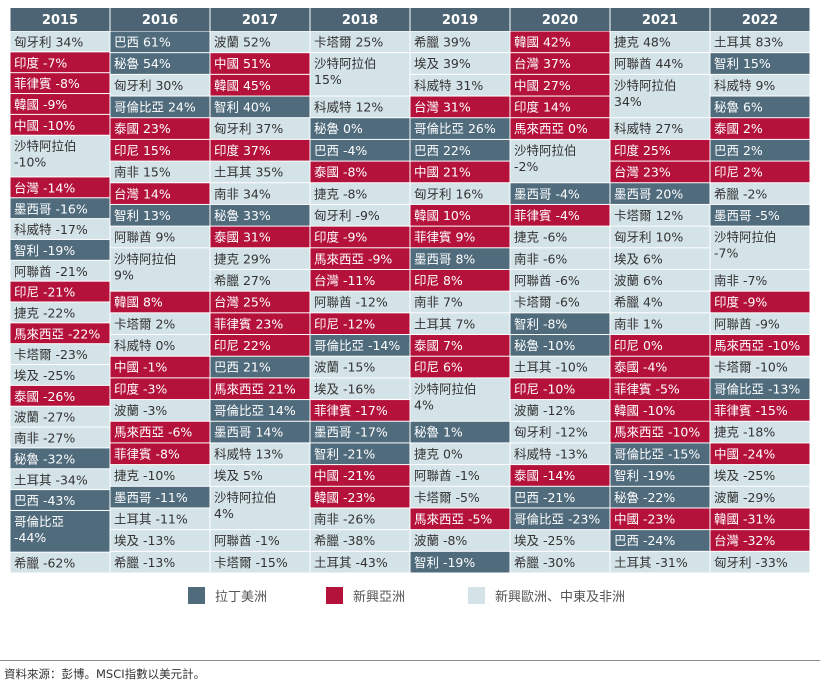 Image resolution: width=820 pixels, height=685 pixels. Describe the element at coordinates (751, 367) in the screenshot. I see `cell-label: 卡塔爾 -10%` at that location.